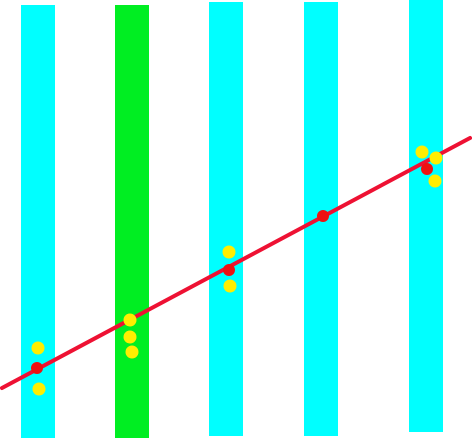 The height and width of the screenshot is (439, 472). I want to click on column-highlighted, so click(132, 221).